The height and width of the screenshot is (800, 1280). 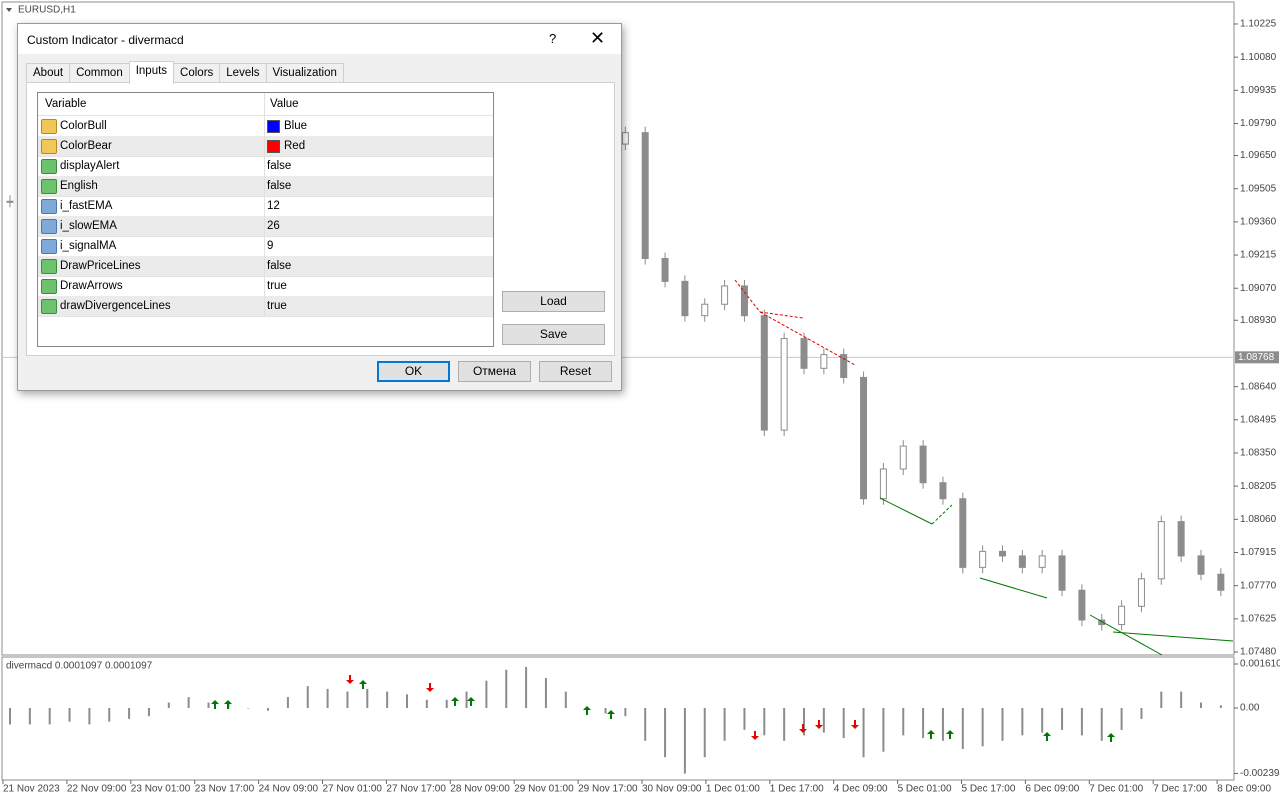 I want to click on y-tick-label: 1.09215, so click(x=1258, y=255).